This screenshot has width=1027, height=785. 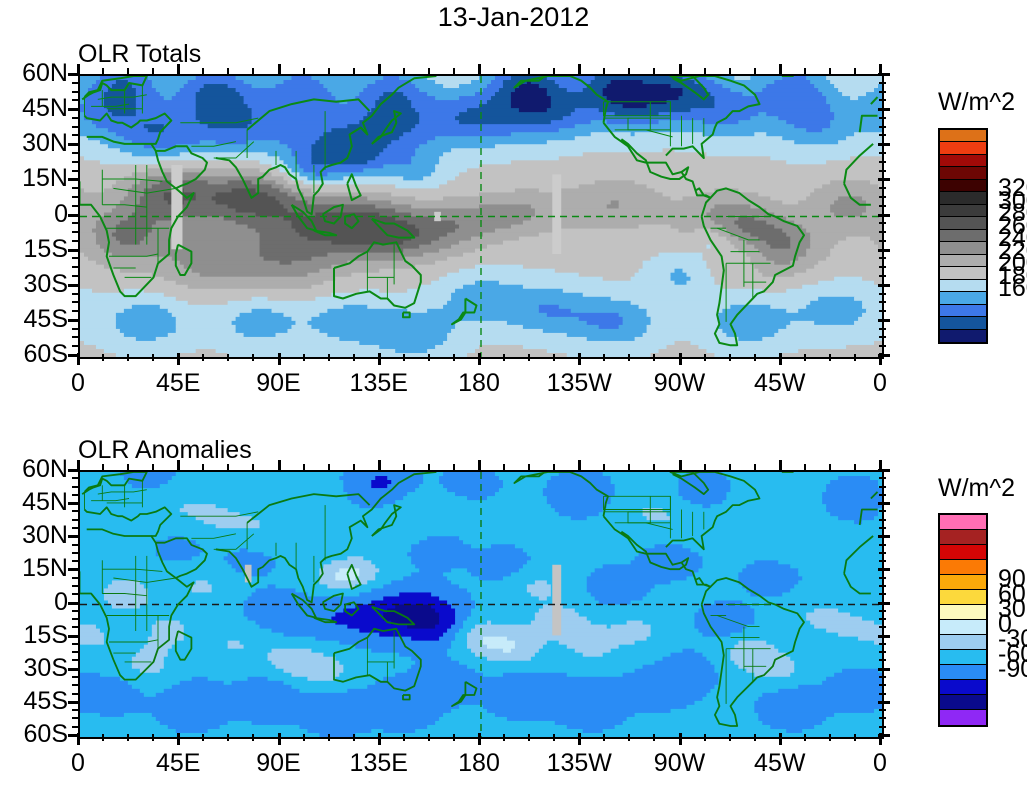 What do you see at coordinates (1012, 263) in the screenshot?
I see `colorbar-tick-label: 200` at bounding box center [1012, 263].